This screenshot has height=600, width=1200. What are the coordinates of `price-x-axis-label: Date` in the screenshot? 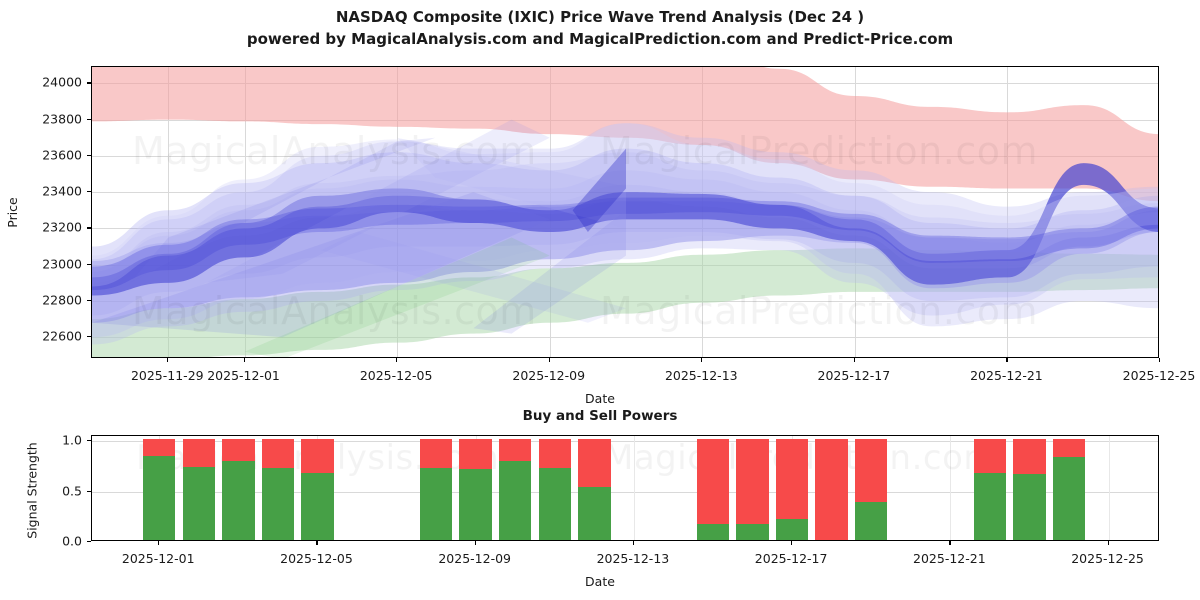 It's located at (600, 398).